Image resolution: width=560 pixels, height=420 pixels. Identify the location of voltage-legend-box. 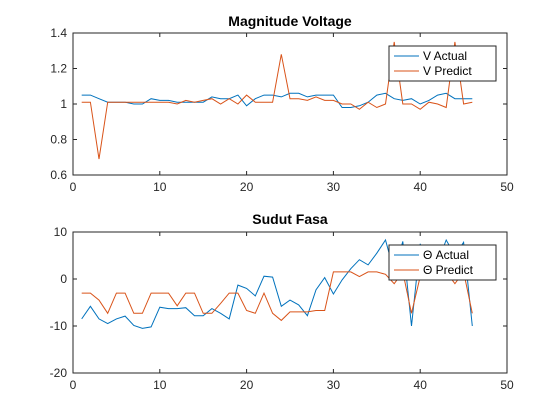
(442, 63).